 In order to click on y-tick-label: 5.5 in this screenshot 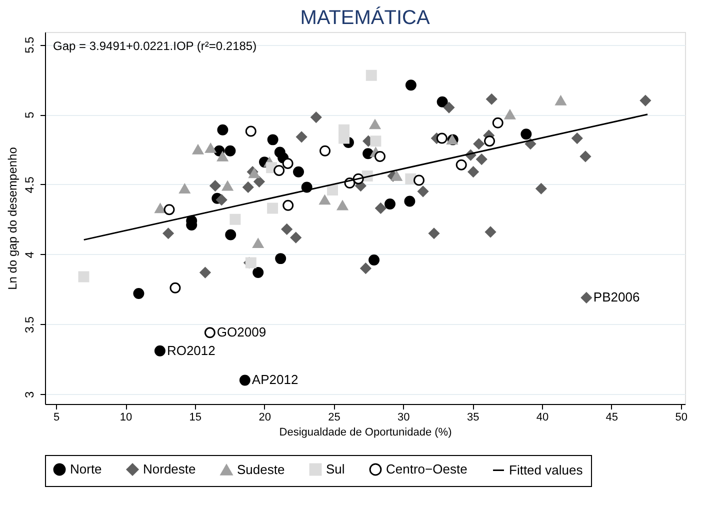, I will do `click(29, 45)`.